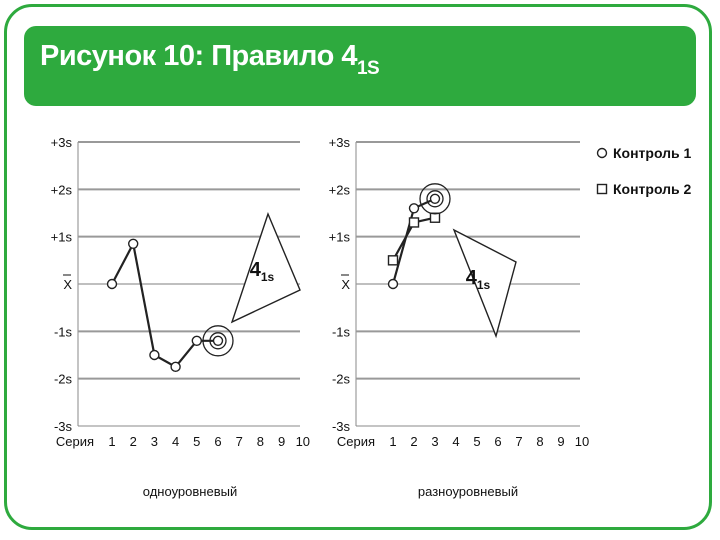 This screenshot has width=720, height=540. What do you see at coordinates (652, 153) in the screenshot?
I see `legend-label: Контроль 1` at bounding box center [652, 153].